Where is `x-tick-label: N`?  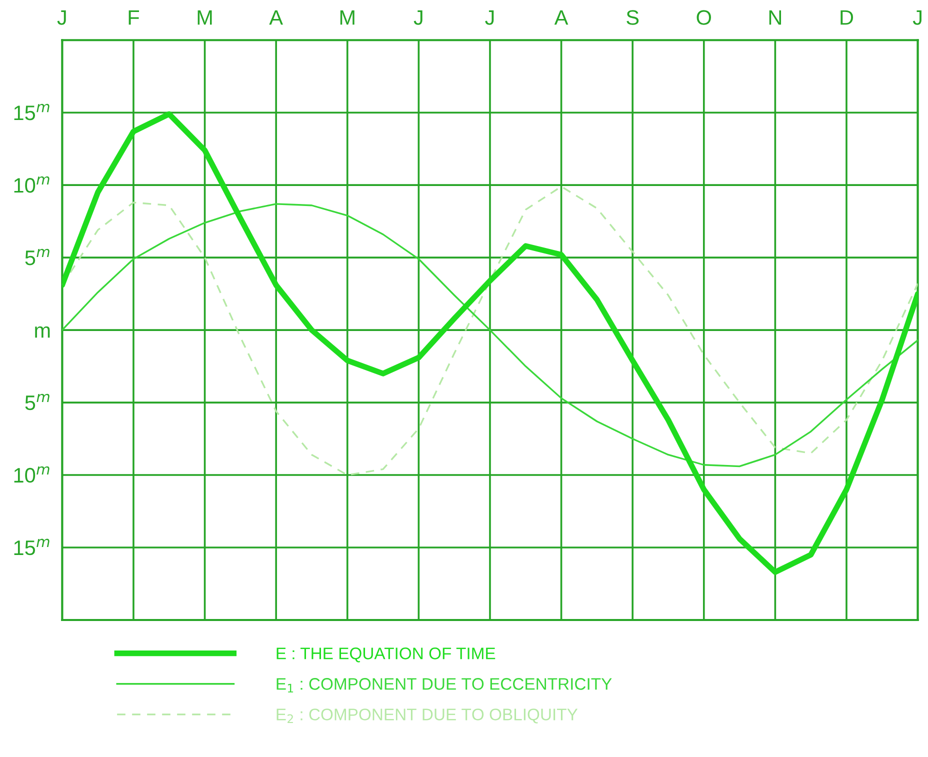
x-tick-label: N is located at coordinates (775, 17).